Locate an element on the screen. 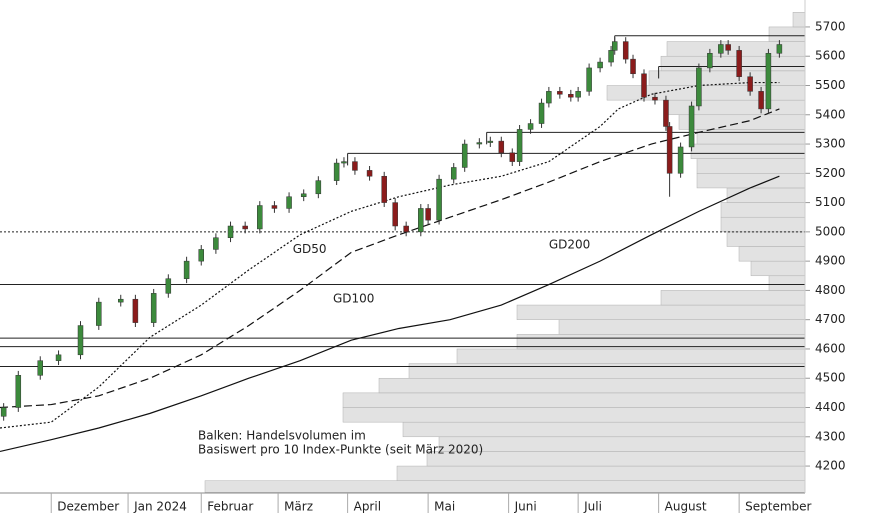 Image resolution: width=874 pixels, height=515 pixels. y-tick-label: 5500 is located at coordinates (830, 85).